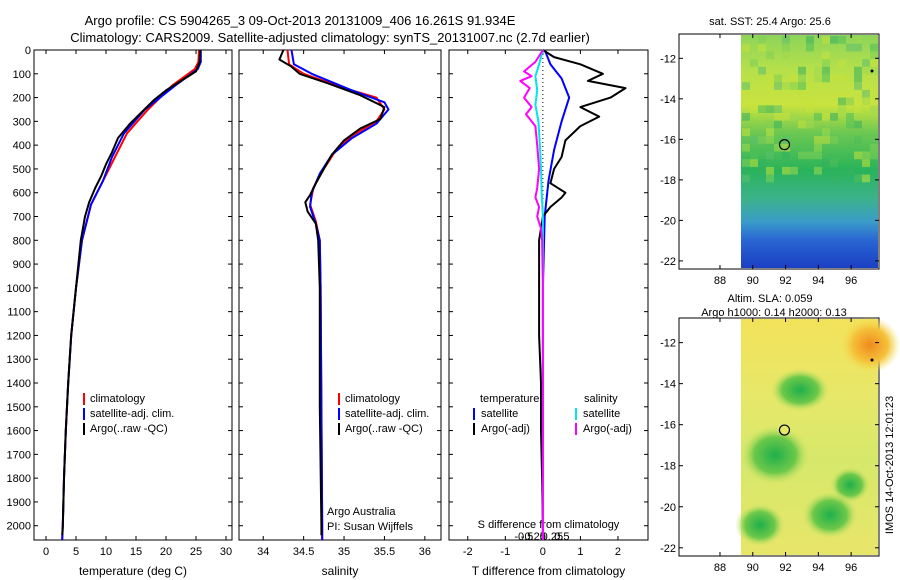 The image size is (900, 580). Describe the element at coordinates (46, 552) in the screenshot. I see `x-tick-label: 0` at that location.